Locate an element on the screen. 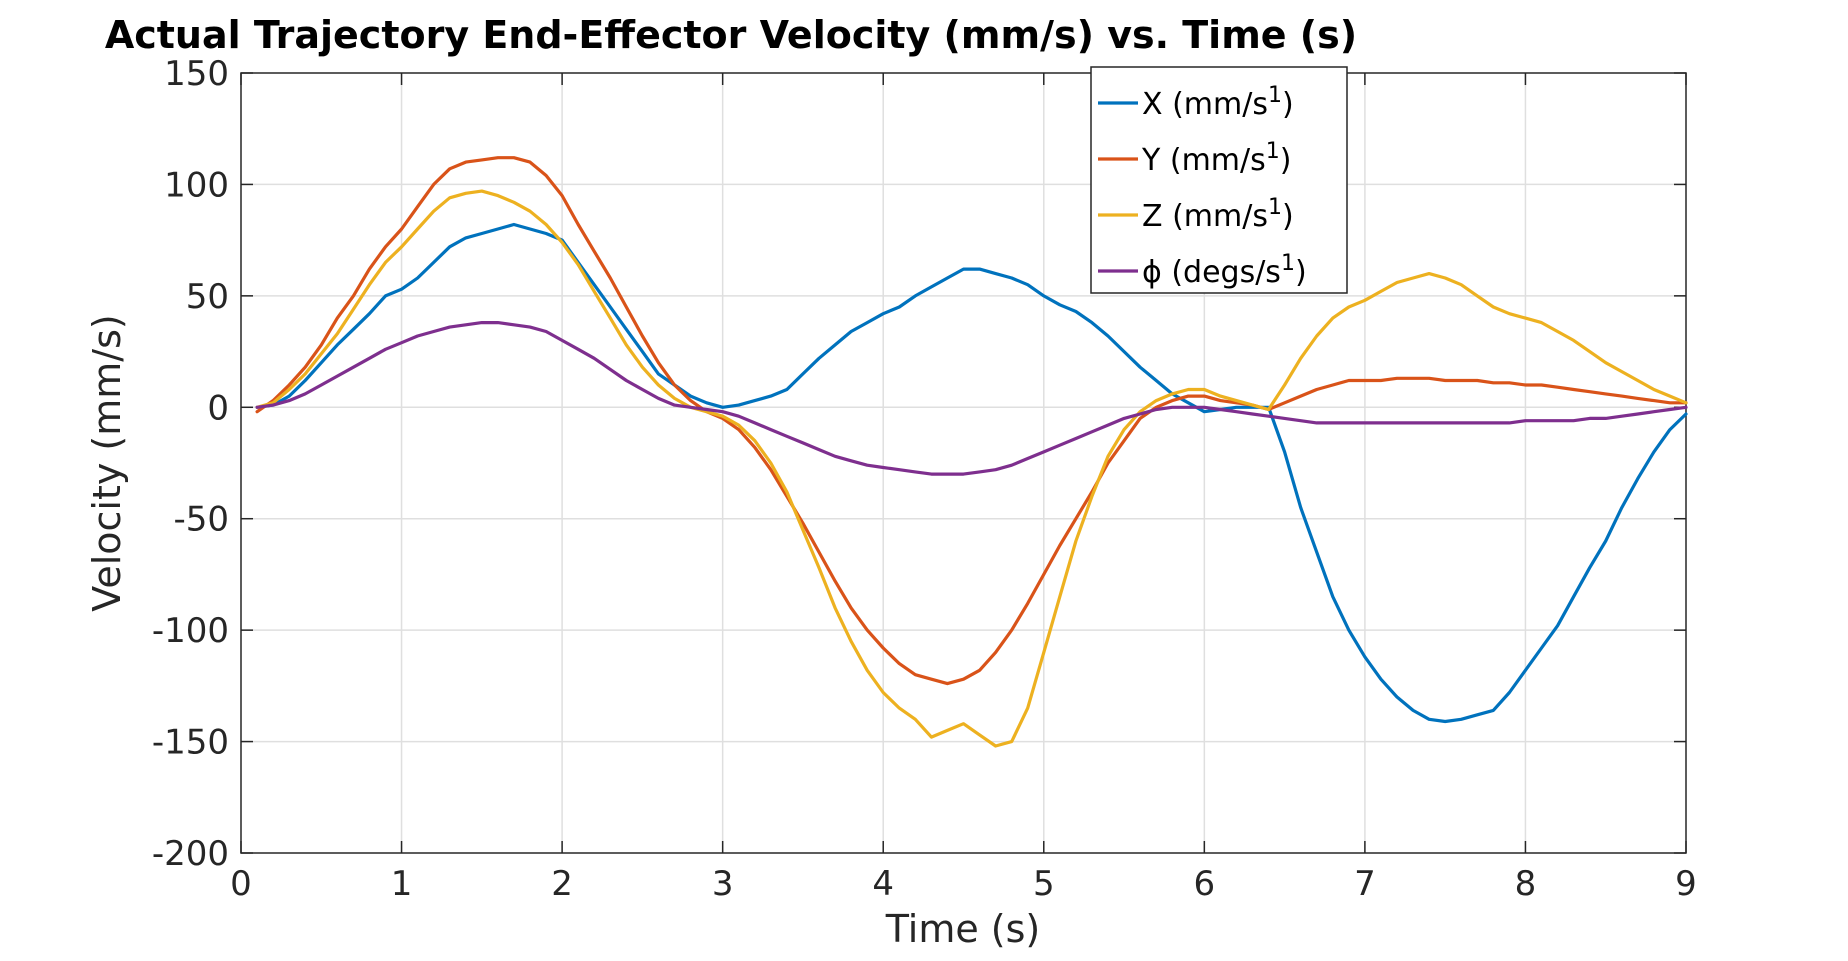 This screenshot has height=961, width=1848. x-axis-label: Time (s) is located at coordinates (963, 929).